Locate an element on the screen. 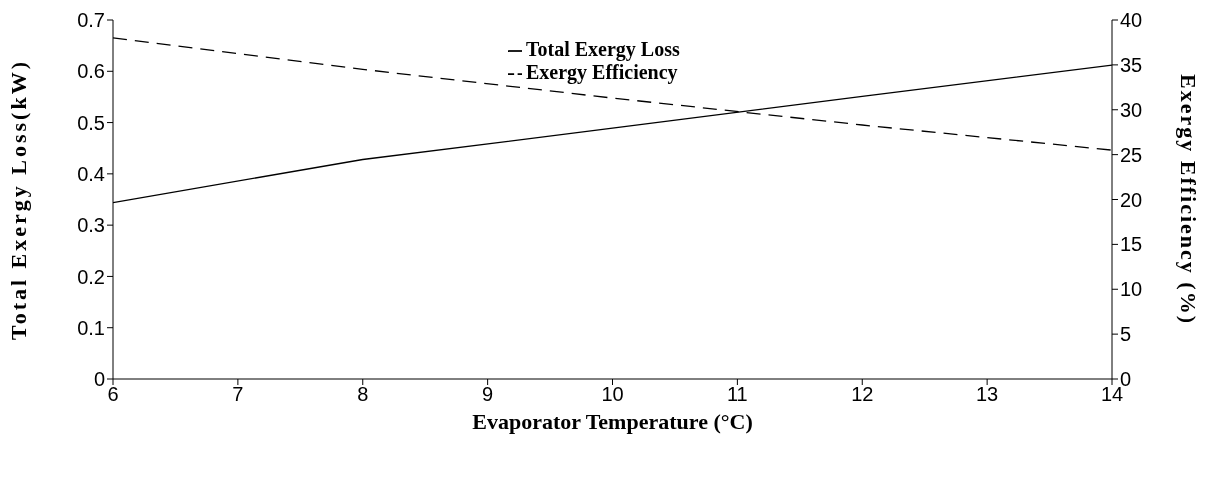  y-axis-title: Total Exergy Loss(kW) is located at coordinates (18, 199).